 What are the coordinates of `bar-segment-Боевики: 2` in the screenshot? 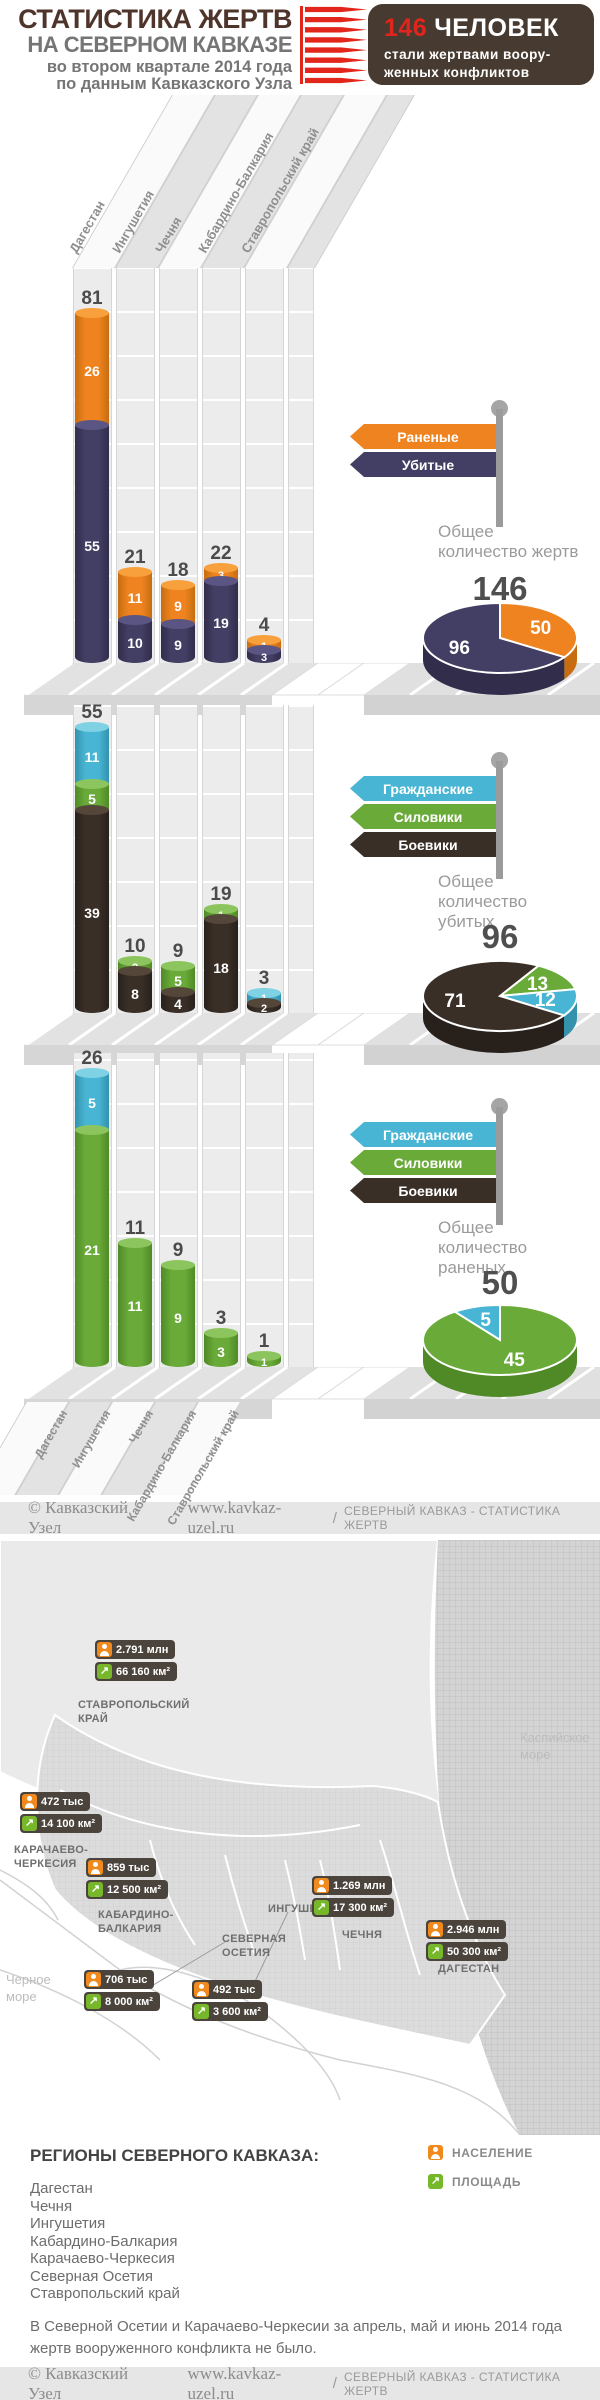 It's located at (264, 1006).